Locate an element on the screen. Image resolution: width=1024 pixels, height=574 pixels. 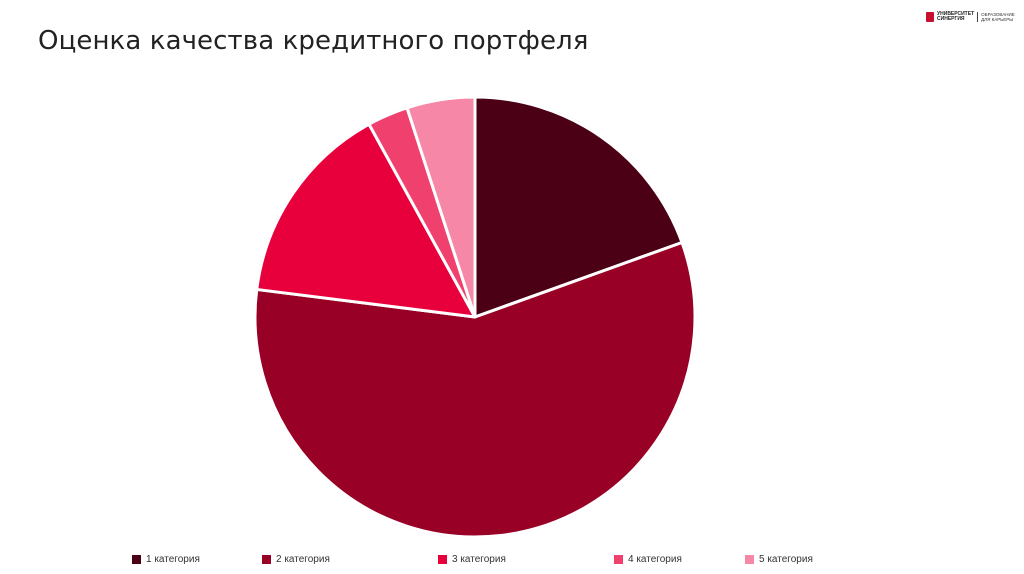
legend-label-2: 2 категория is located at coordinates (303, 559).